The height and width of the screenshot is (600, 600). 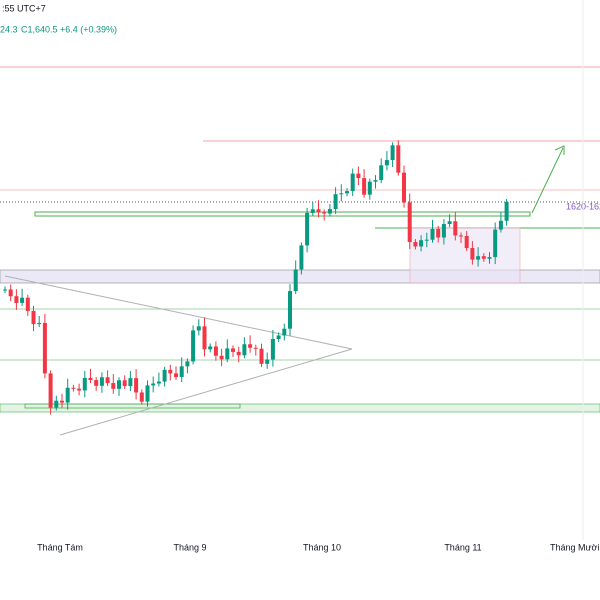 What do you see at coordinates (24, 8) in the screenshot?
I see `header-time: :55 UTC+7` at bounding box center [24, 8].